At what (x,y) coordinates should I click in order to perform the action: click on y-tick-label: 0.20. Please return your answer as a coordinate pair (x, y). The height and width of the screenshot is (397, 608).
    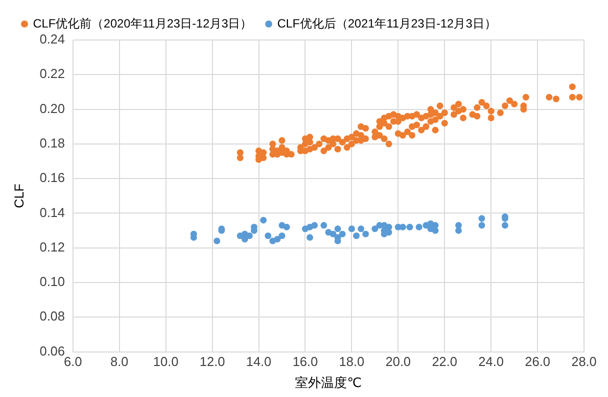
    Looking at the image, I should click on (52, 108).